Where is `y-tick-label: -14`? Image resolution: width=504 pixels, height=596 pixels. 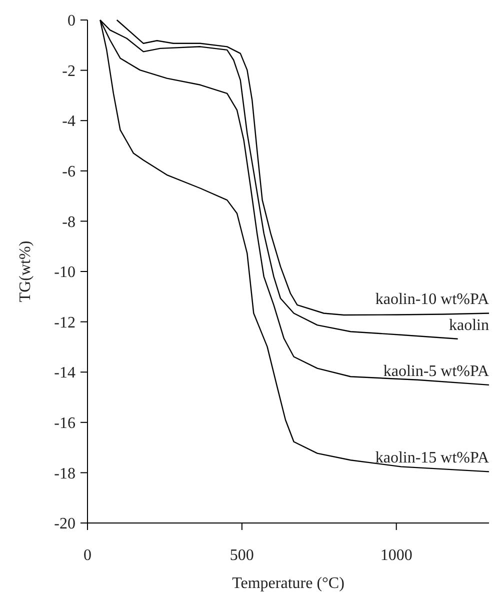
y-tick-label: -14 is located at coordinates (65, 373).